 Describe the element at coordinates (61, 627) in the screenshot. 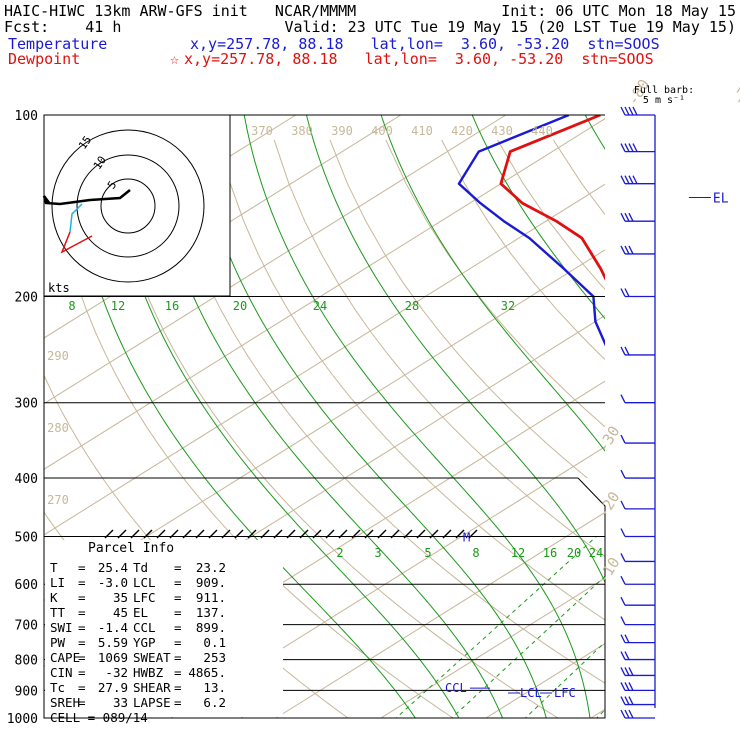

I see `parcel-param-name: SWI` at that location.